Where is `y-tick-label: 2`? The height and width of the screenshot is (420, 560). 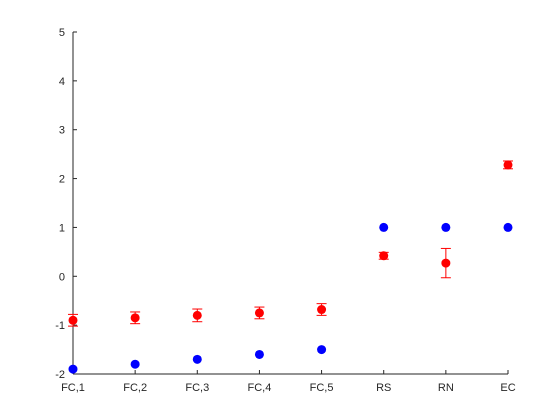 y-tick-label: 2 is located at coordinates (62, 180).